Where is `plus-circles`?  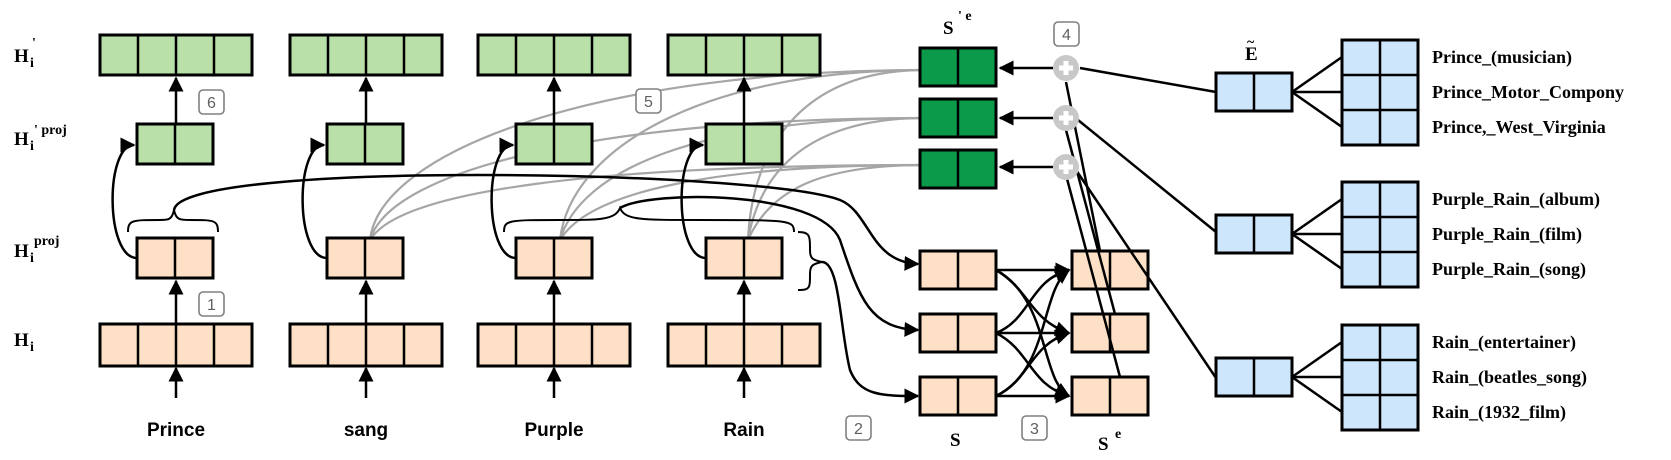
plus-circles is located at coordinates (1066, 117).